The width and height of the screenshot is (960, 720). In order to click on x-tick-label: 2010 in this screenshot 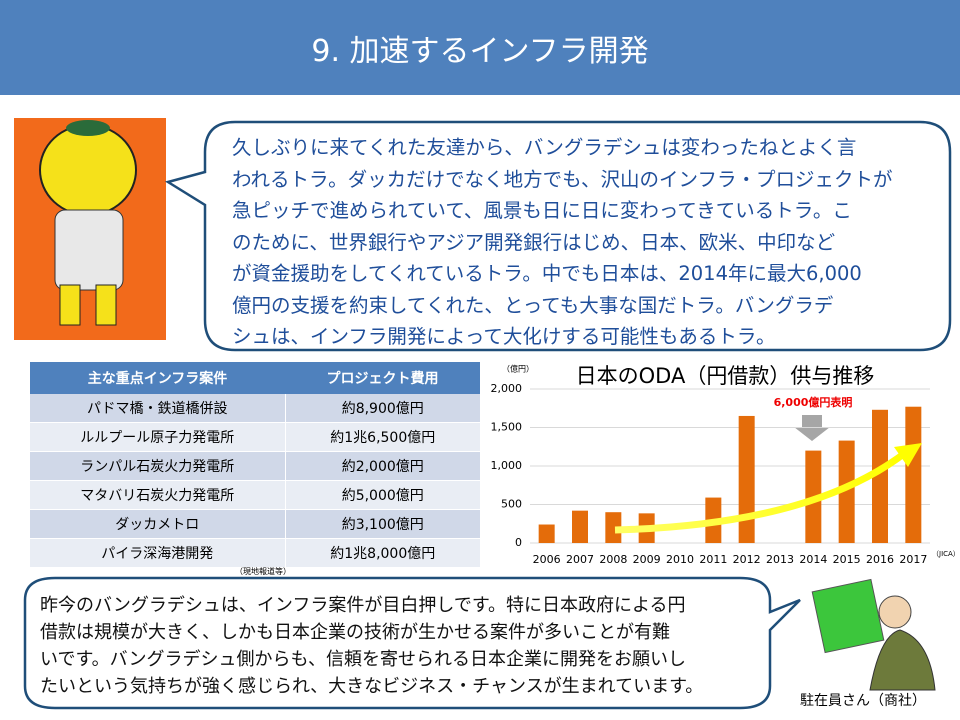, I will do `click(680, 559)`.